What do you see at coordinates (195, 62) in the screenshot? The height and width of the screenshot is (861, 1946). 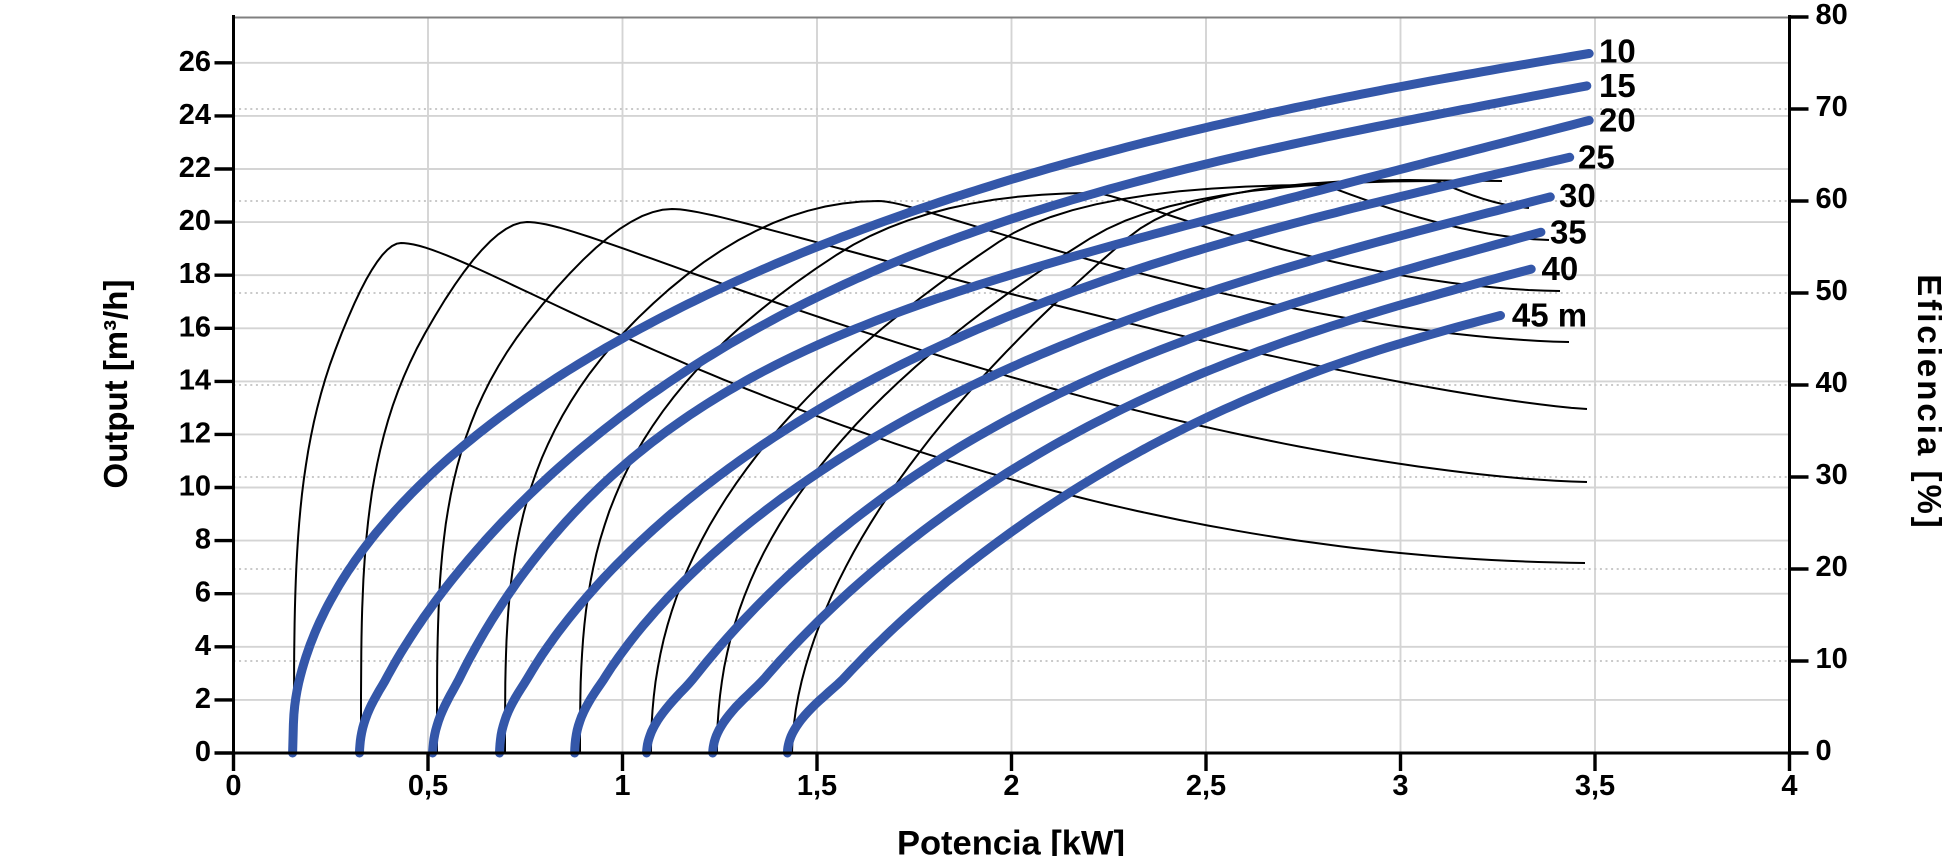 I see `svg-text: 26` at bounding box center [195, 62].